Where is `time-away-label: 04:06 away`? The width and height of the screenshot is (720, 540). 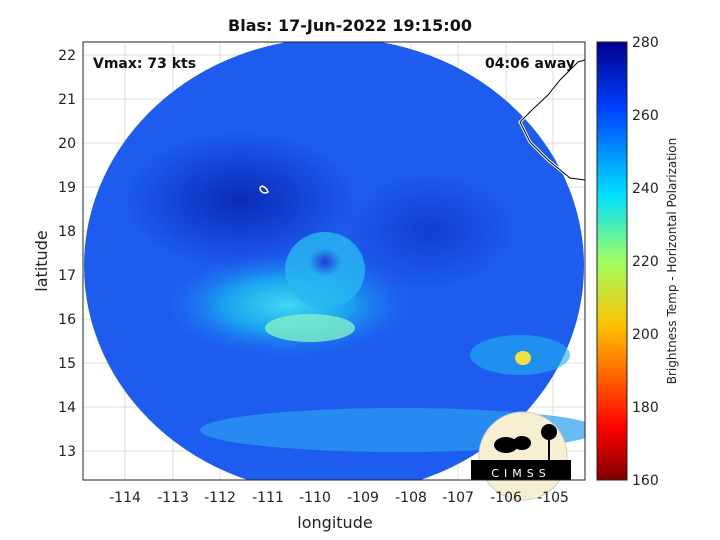 time-away-label: 04:06 away is located at coordinates (530, 64).